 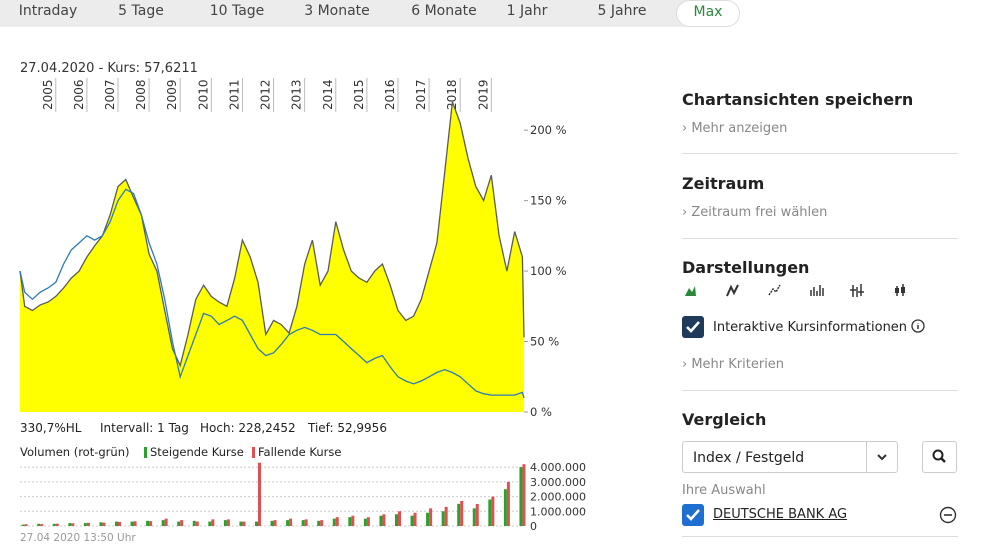 I want to click on icon-line, so click(x=732, y=290).